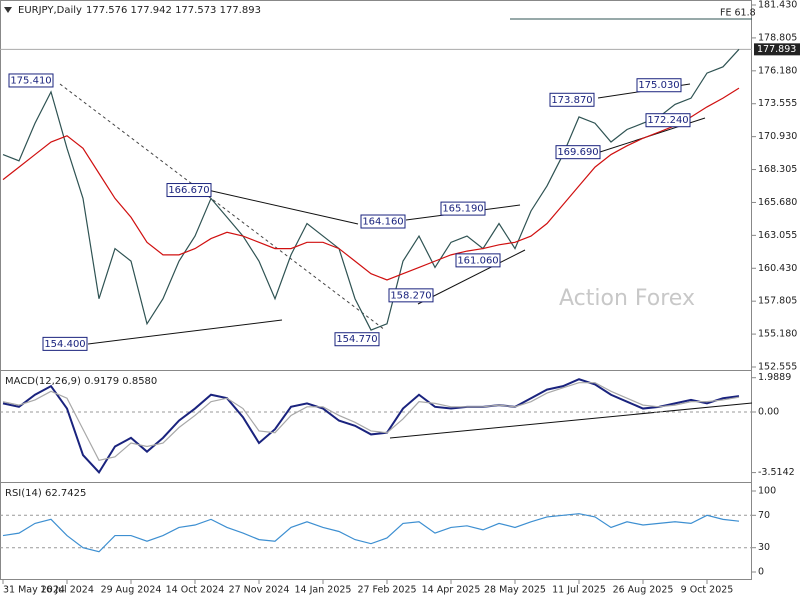 The height and width of the screenshot is (600, 800). Describe the element at coordinates (643, 590) in the screenshot. I see `x-tick-label: 26 Aug 2025` at that location.